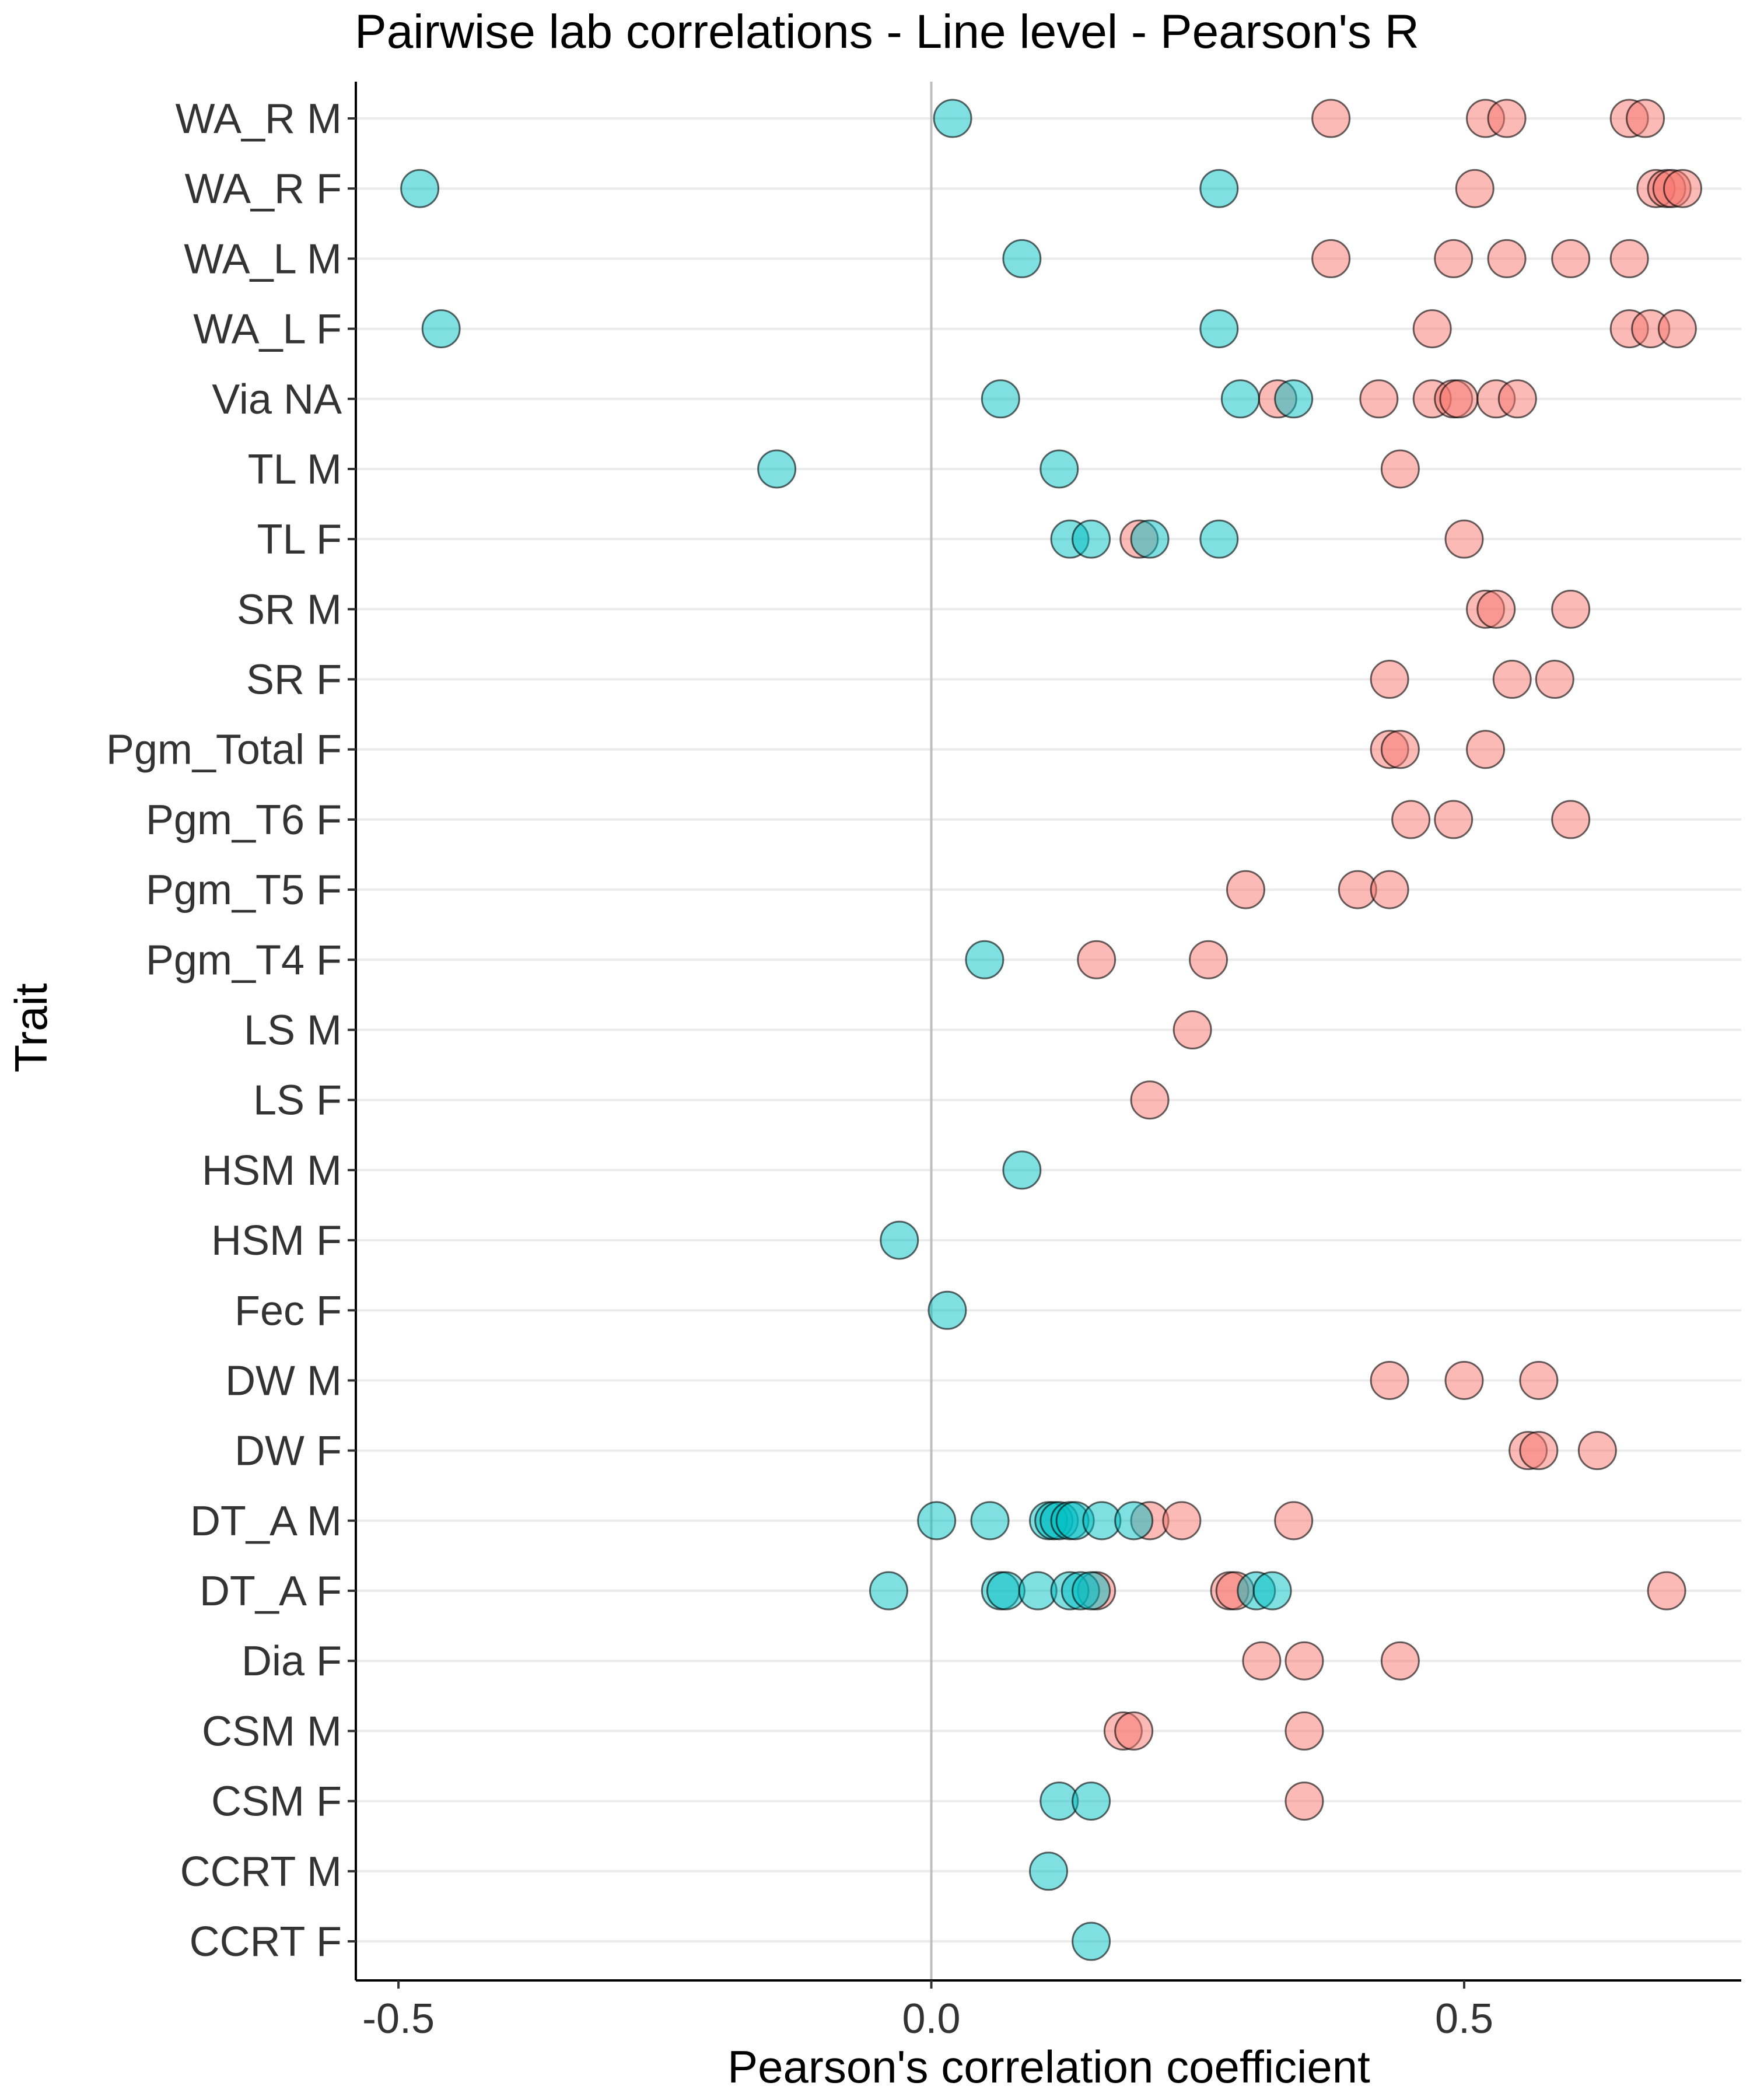 Image resolution: width=1750 pixels, height=2100 pixels. What do you see at coordinates (271, 1591) in the screenshot?
I see `y-tick-label: DT_A F` at bounding box center [271, 1591].